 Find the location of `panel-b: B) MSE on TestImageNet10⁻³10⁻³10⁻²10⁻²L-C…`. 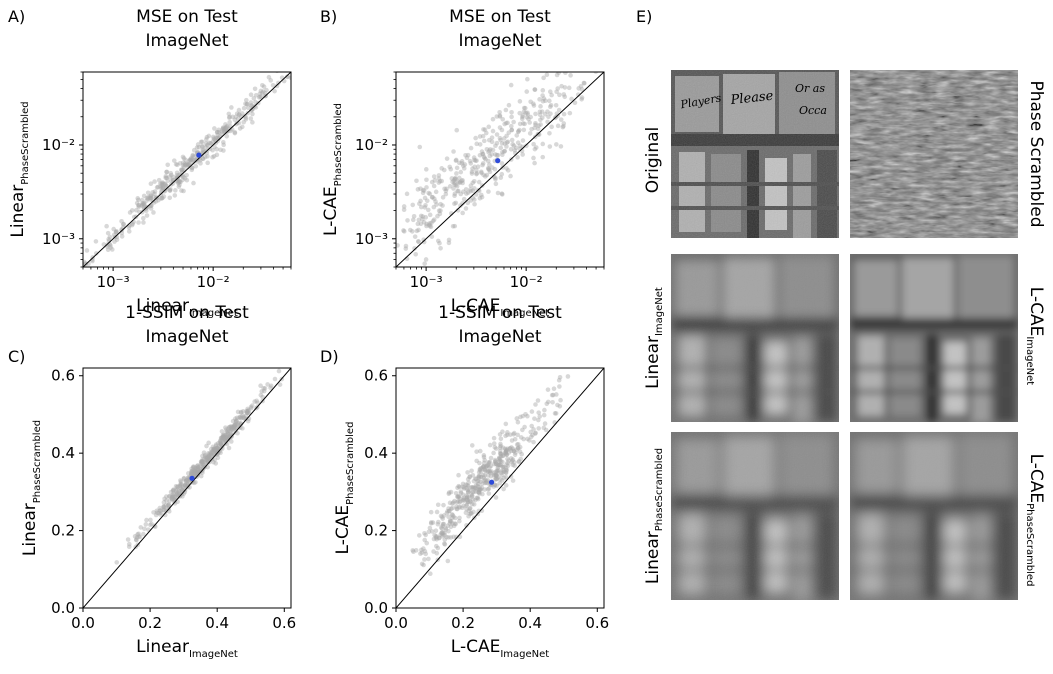

panel-b: B) MSE on TestImageNet10⁻³10⁻³10⁻²10⁻²L-C… is located at coordinates (462, 163).